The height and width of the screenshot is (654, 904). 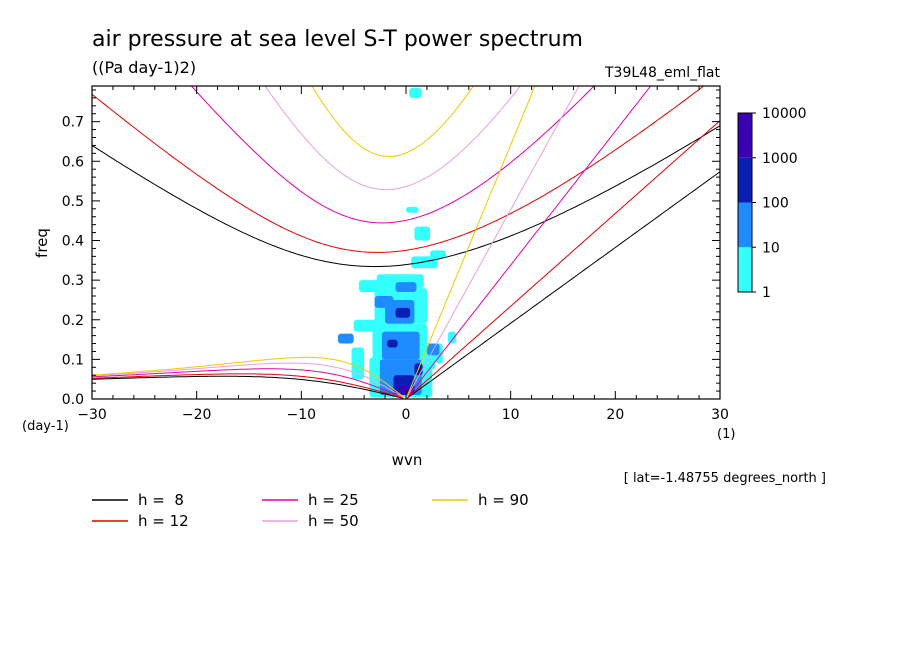 What do you see at coordinates (780, 159) in the screenshot?
I see `colorbar-label: 1000` at bounding box center [780, 159].